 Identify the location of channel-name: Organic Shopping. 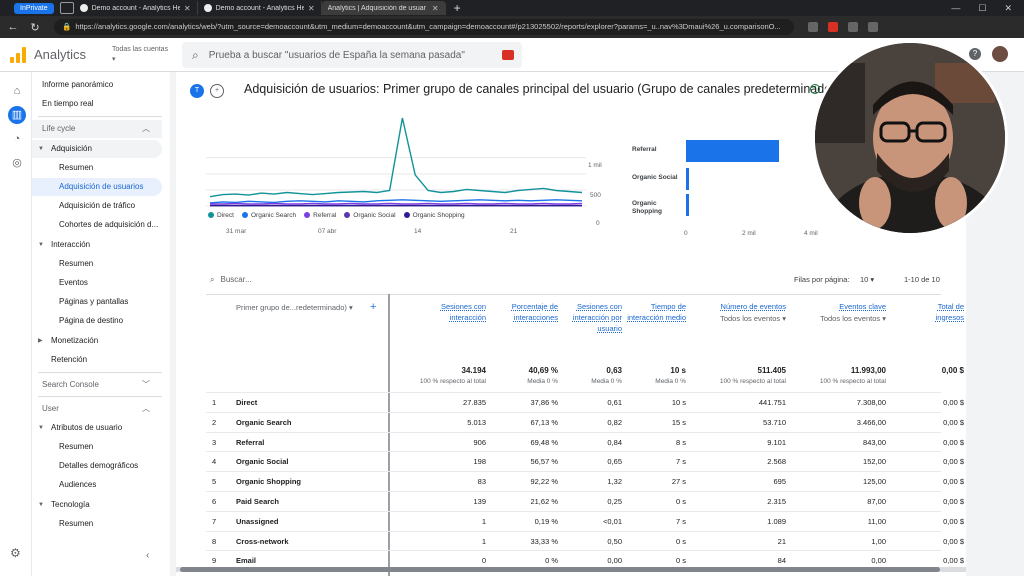
(268, 482).